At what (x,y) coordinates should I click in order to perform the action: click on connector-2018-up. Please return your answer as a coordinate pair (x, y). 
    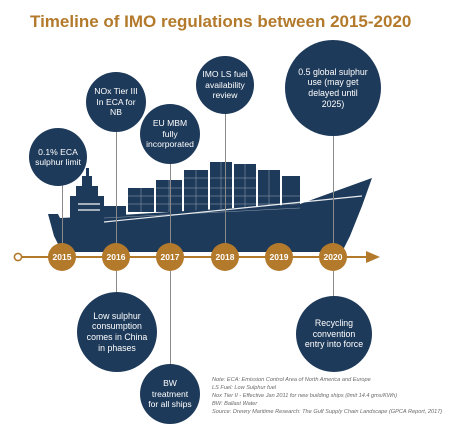
    Looking at the image, I should click on (225, 177).